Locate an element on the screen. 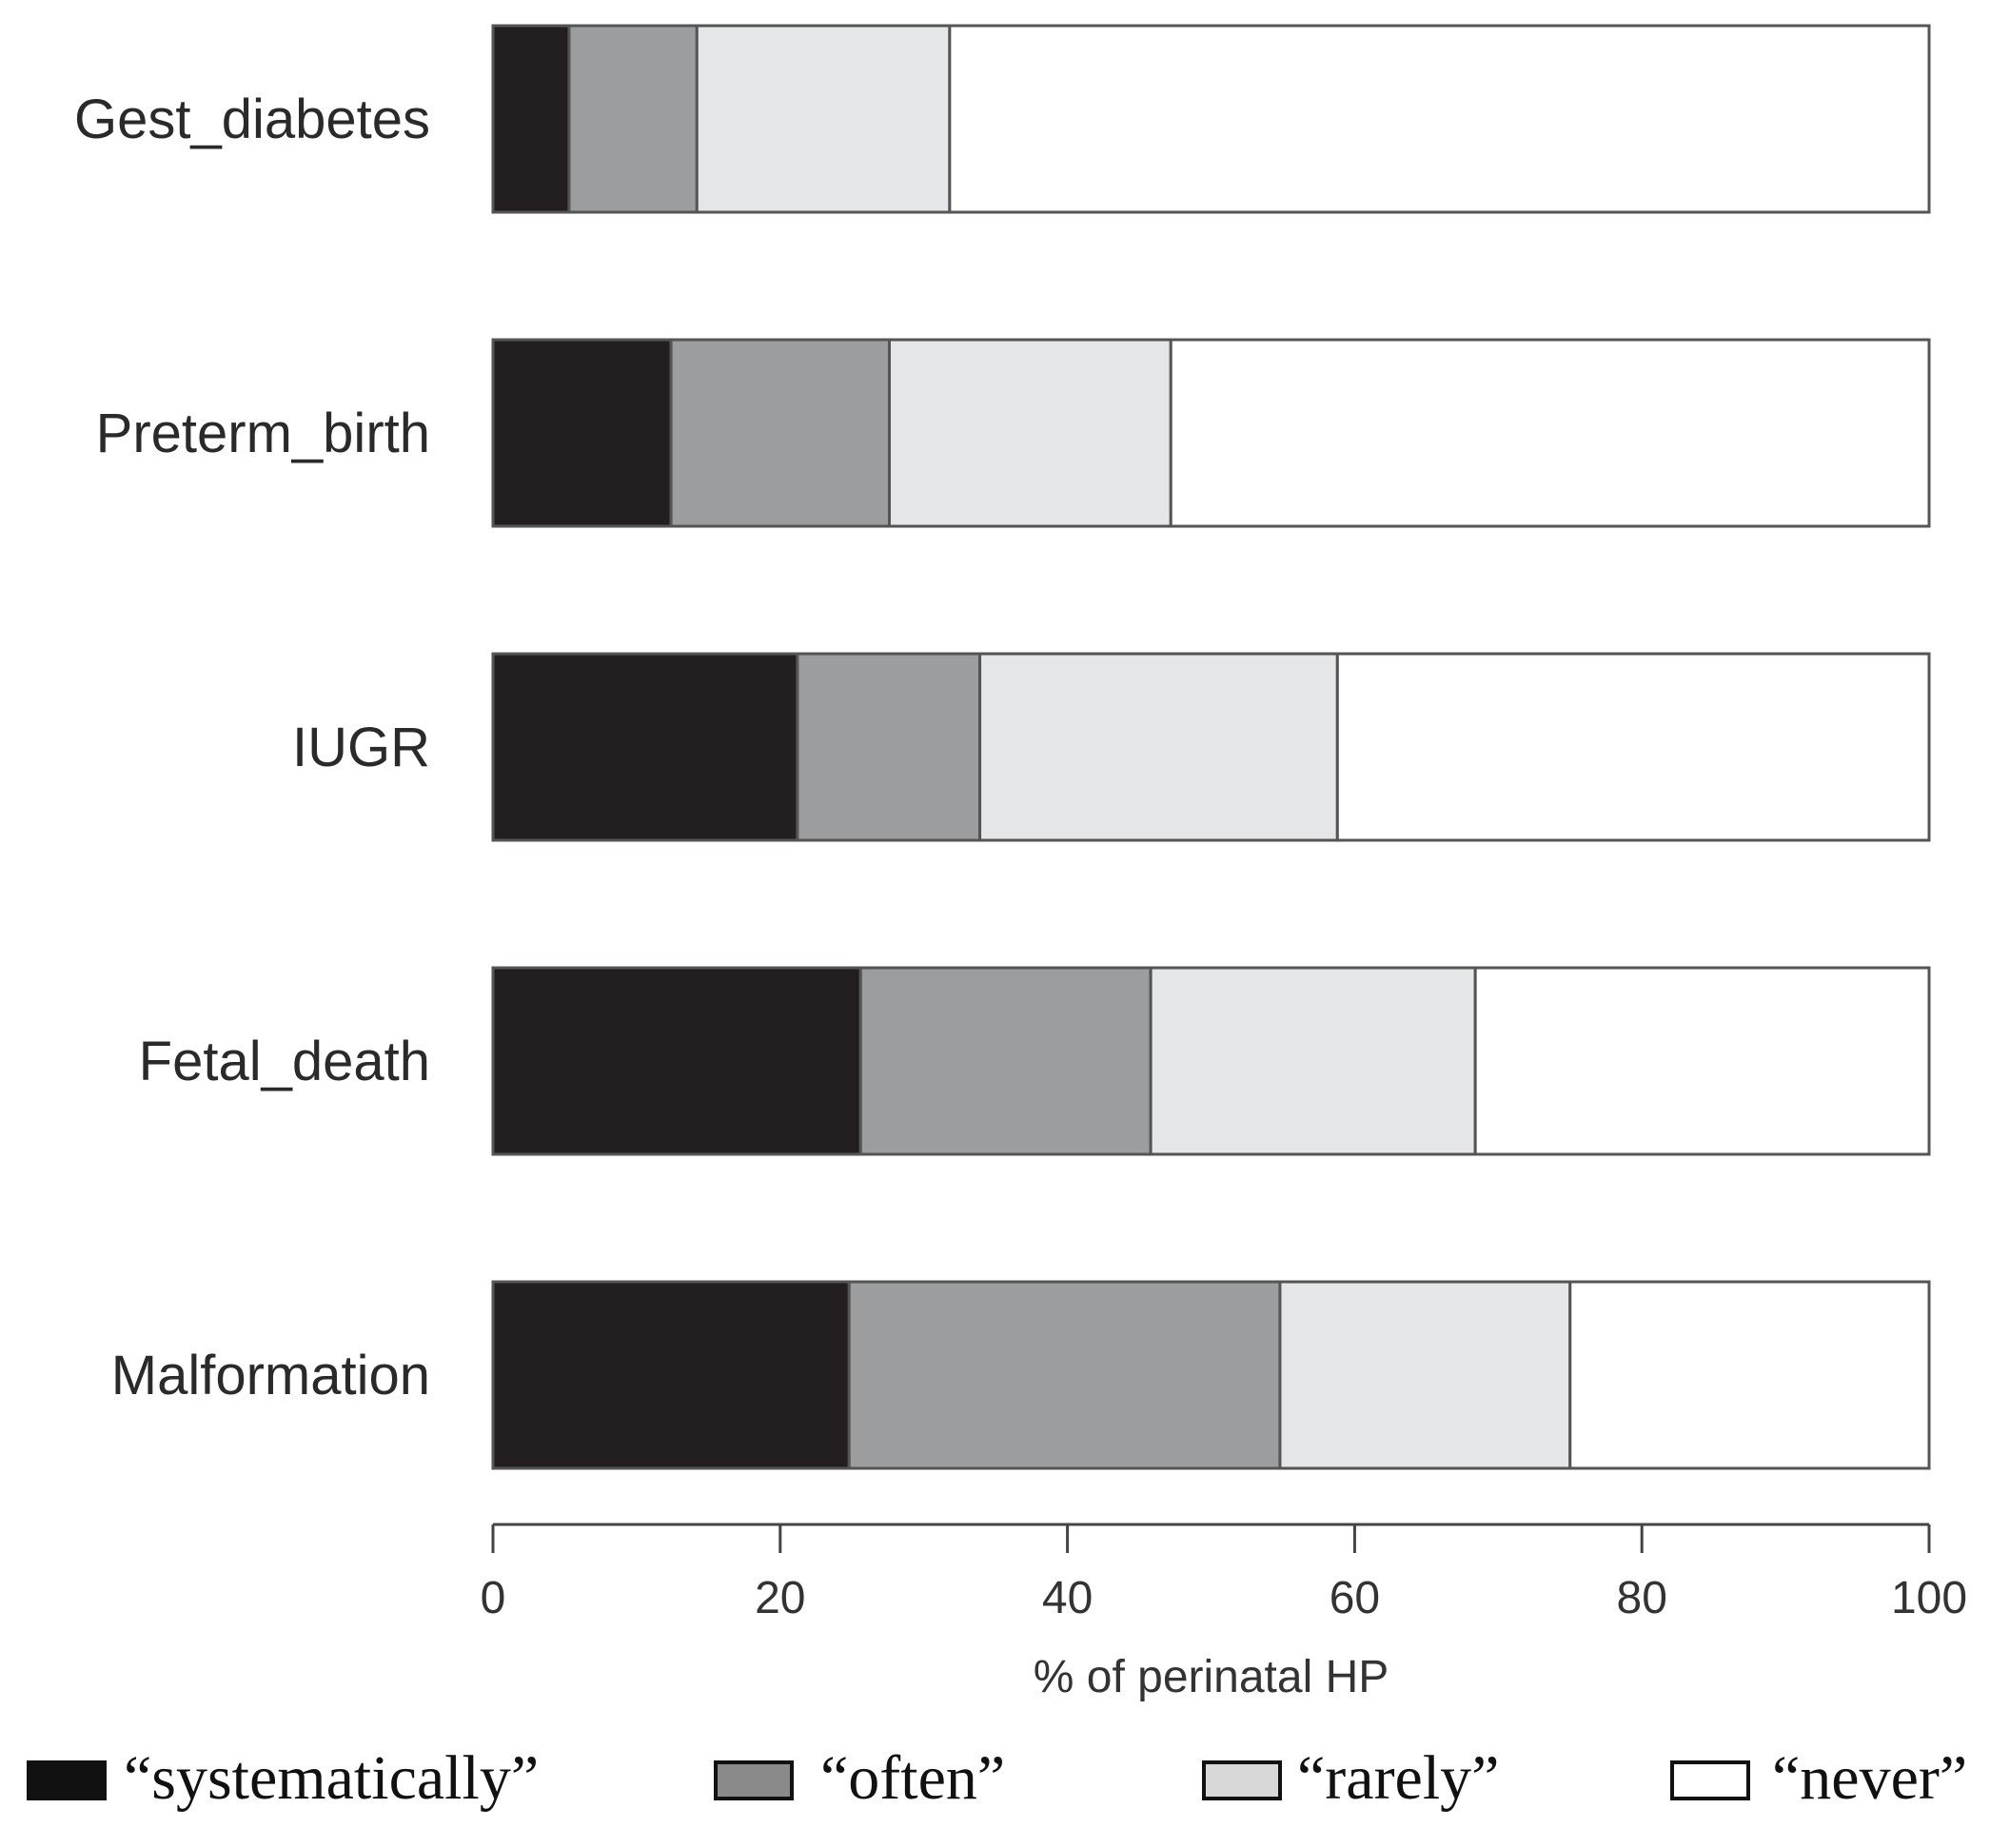  x-tick-label: 20 is located at coordinates (780, 1598).